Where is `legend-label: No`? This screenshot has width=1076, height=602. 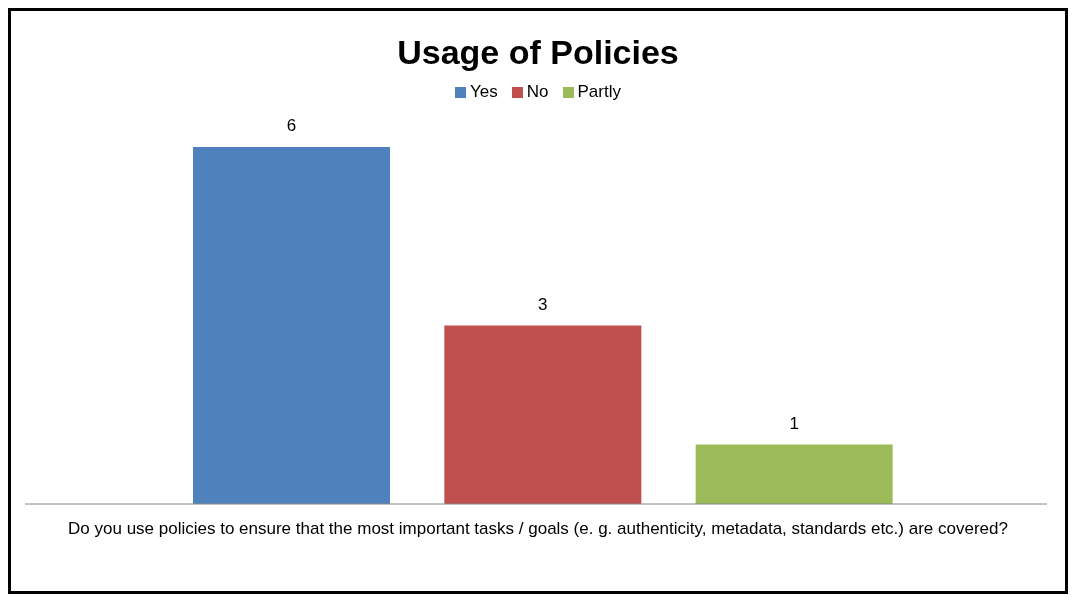
legend-label: No is located at coordinates (537, 92).